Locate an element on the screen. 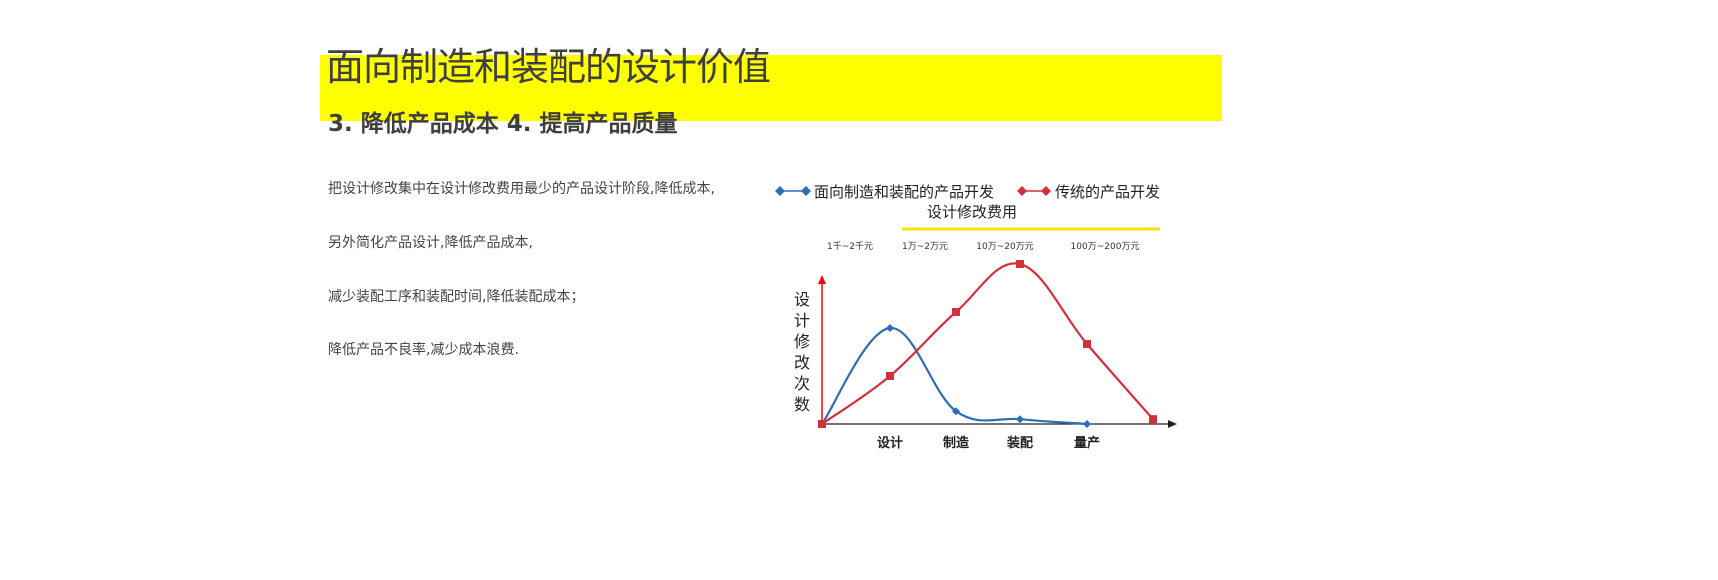 This screenshot has height=580, width=1718. y-axis-label-char: 修 is located at coordinates (802, 341).